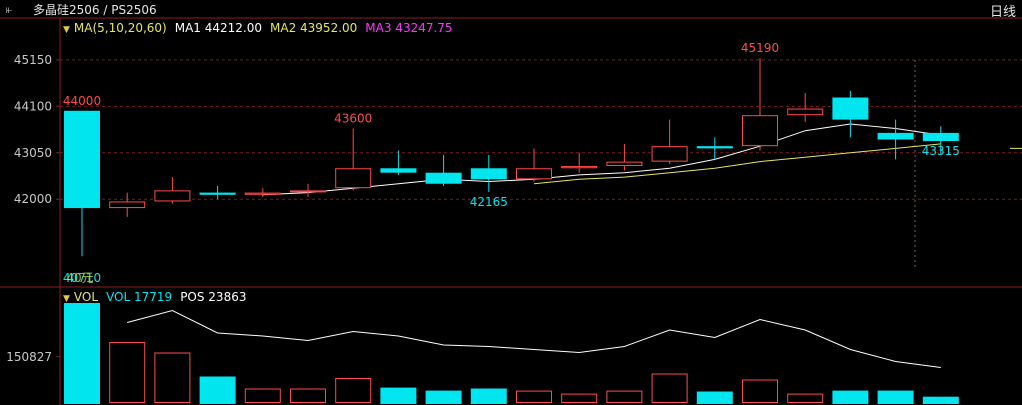 The height and width of the screenshot is (405, 1022). I want to click on low-label: 40710, so click(82, 278).